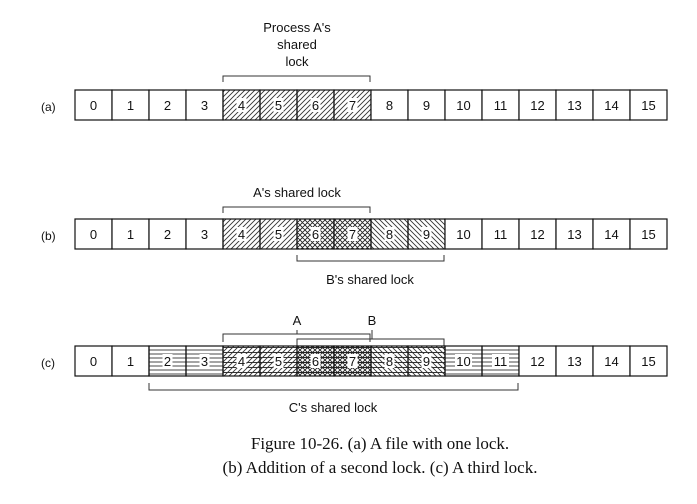 This screenshot has height=504, width=697. I want to click on row-label-a: (a), so click(48, 107).